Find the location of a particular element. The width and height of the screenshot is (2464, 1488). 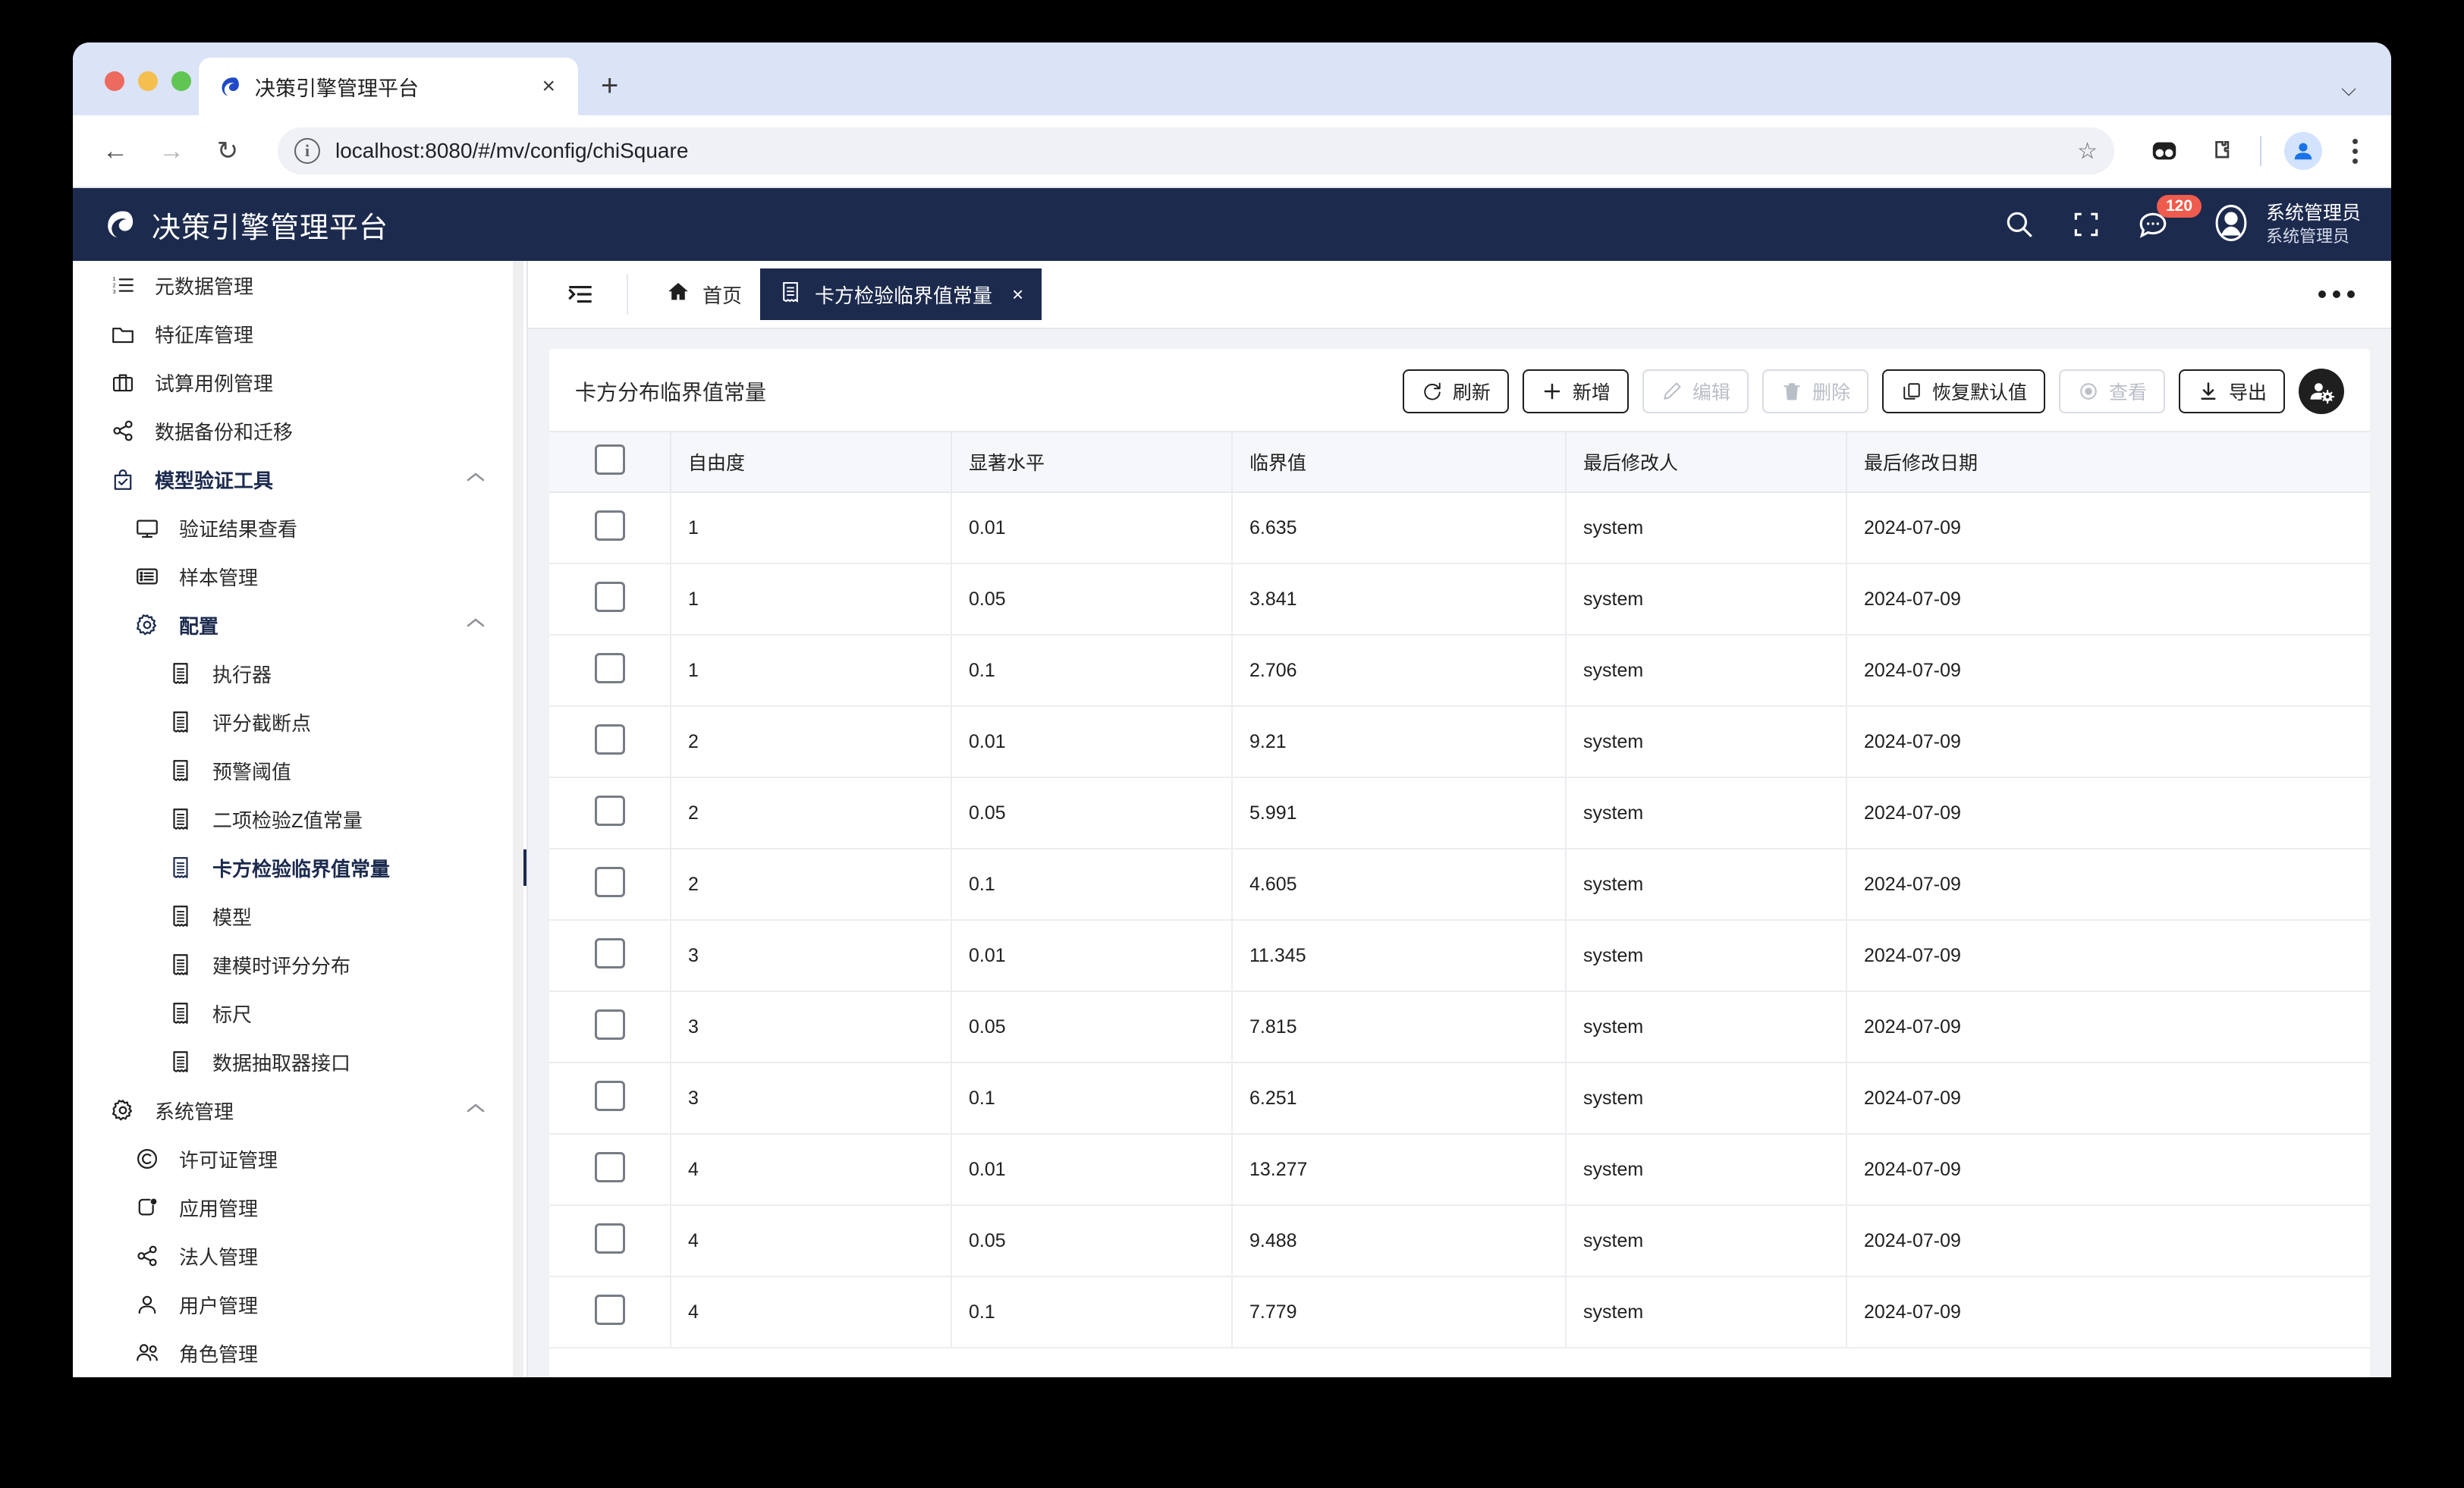

toolbar-button-0: 刷新 is located at coordinates (1455, 391).